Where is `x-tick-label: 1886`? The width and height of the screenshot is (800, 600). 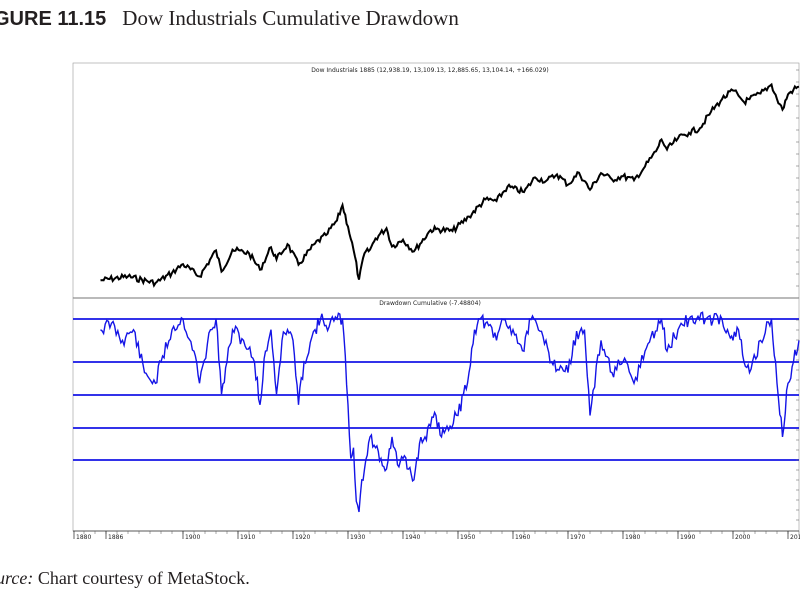 x-tick-label: 1886 is located at coordinates (115, 537).